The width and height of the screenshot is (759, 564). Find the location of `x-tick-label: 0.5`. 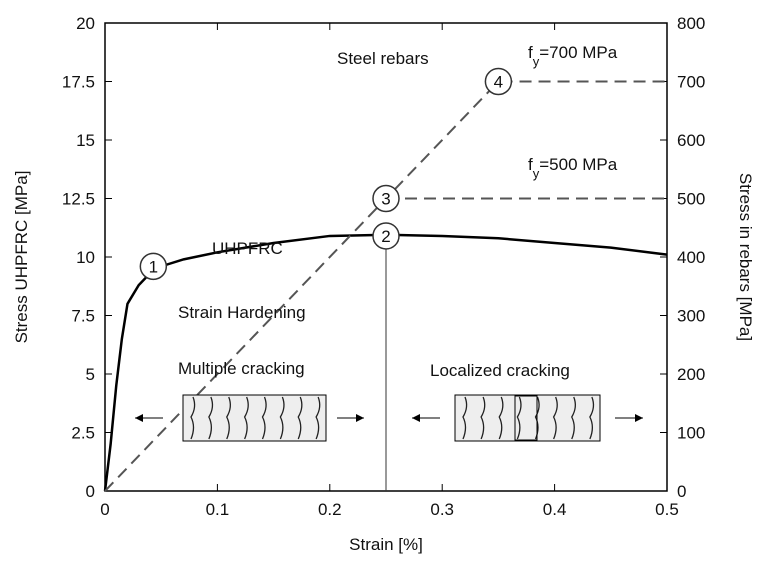

x-tick-label: 0.5 is located at coordinates (667, 509).